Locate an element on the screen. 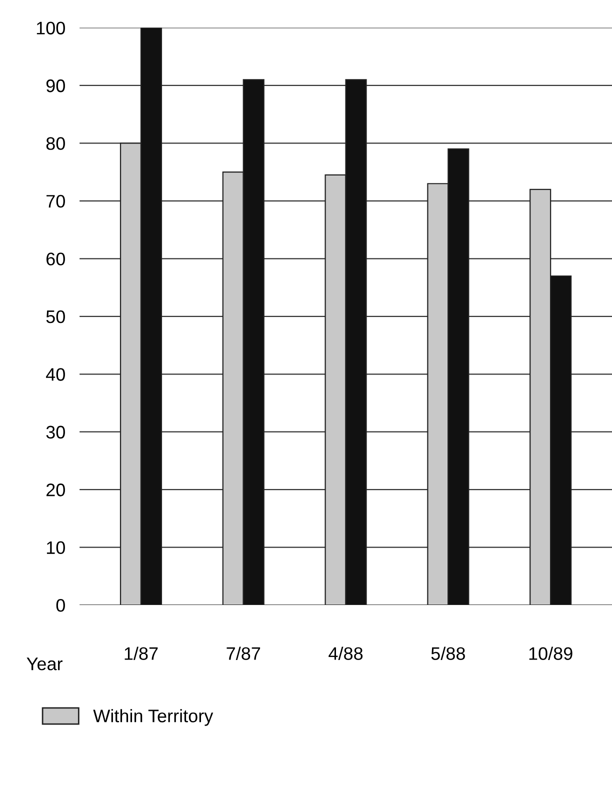  x-axis-title: Year is located at coordinates (44, 664).